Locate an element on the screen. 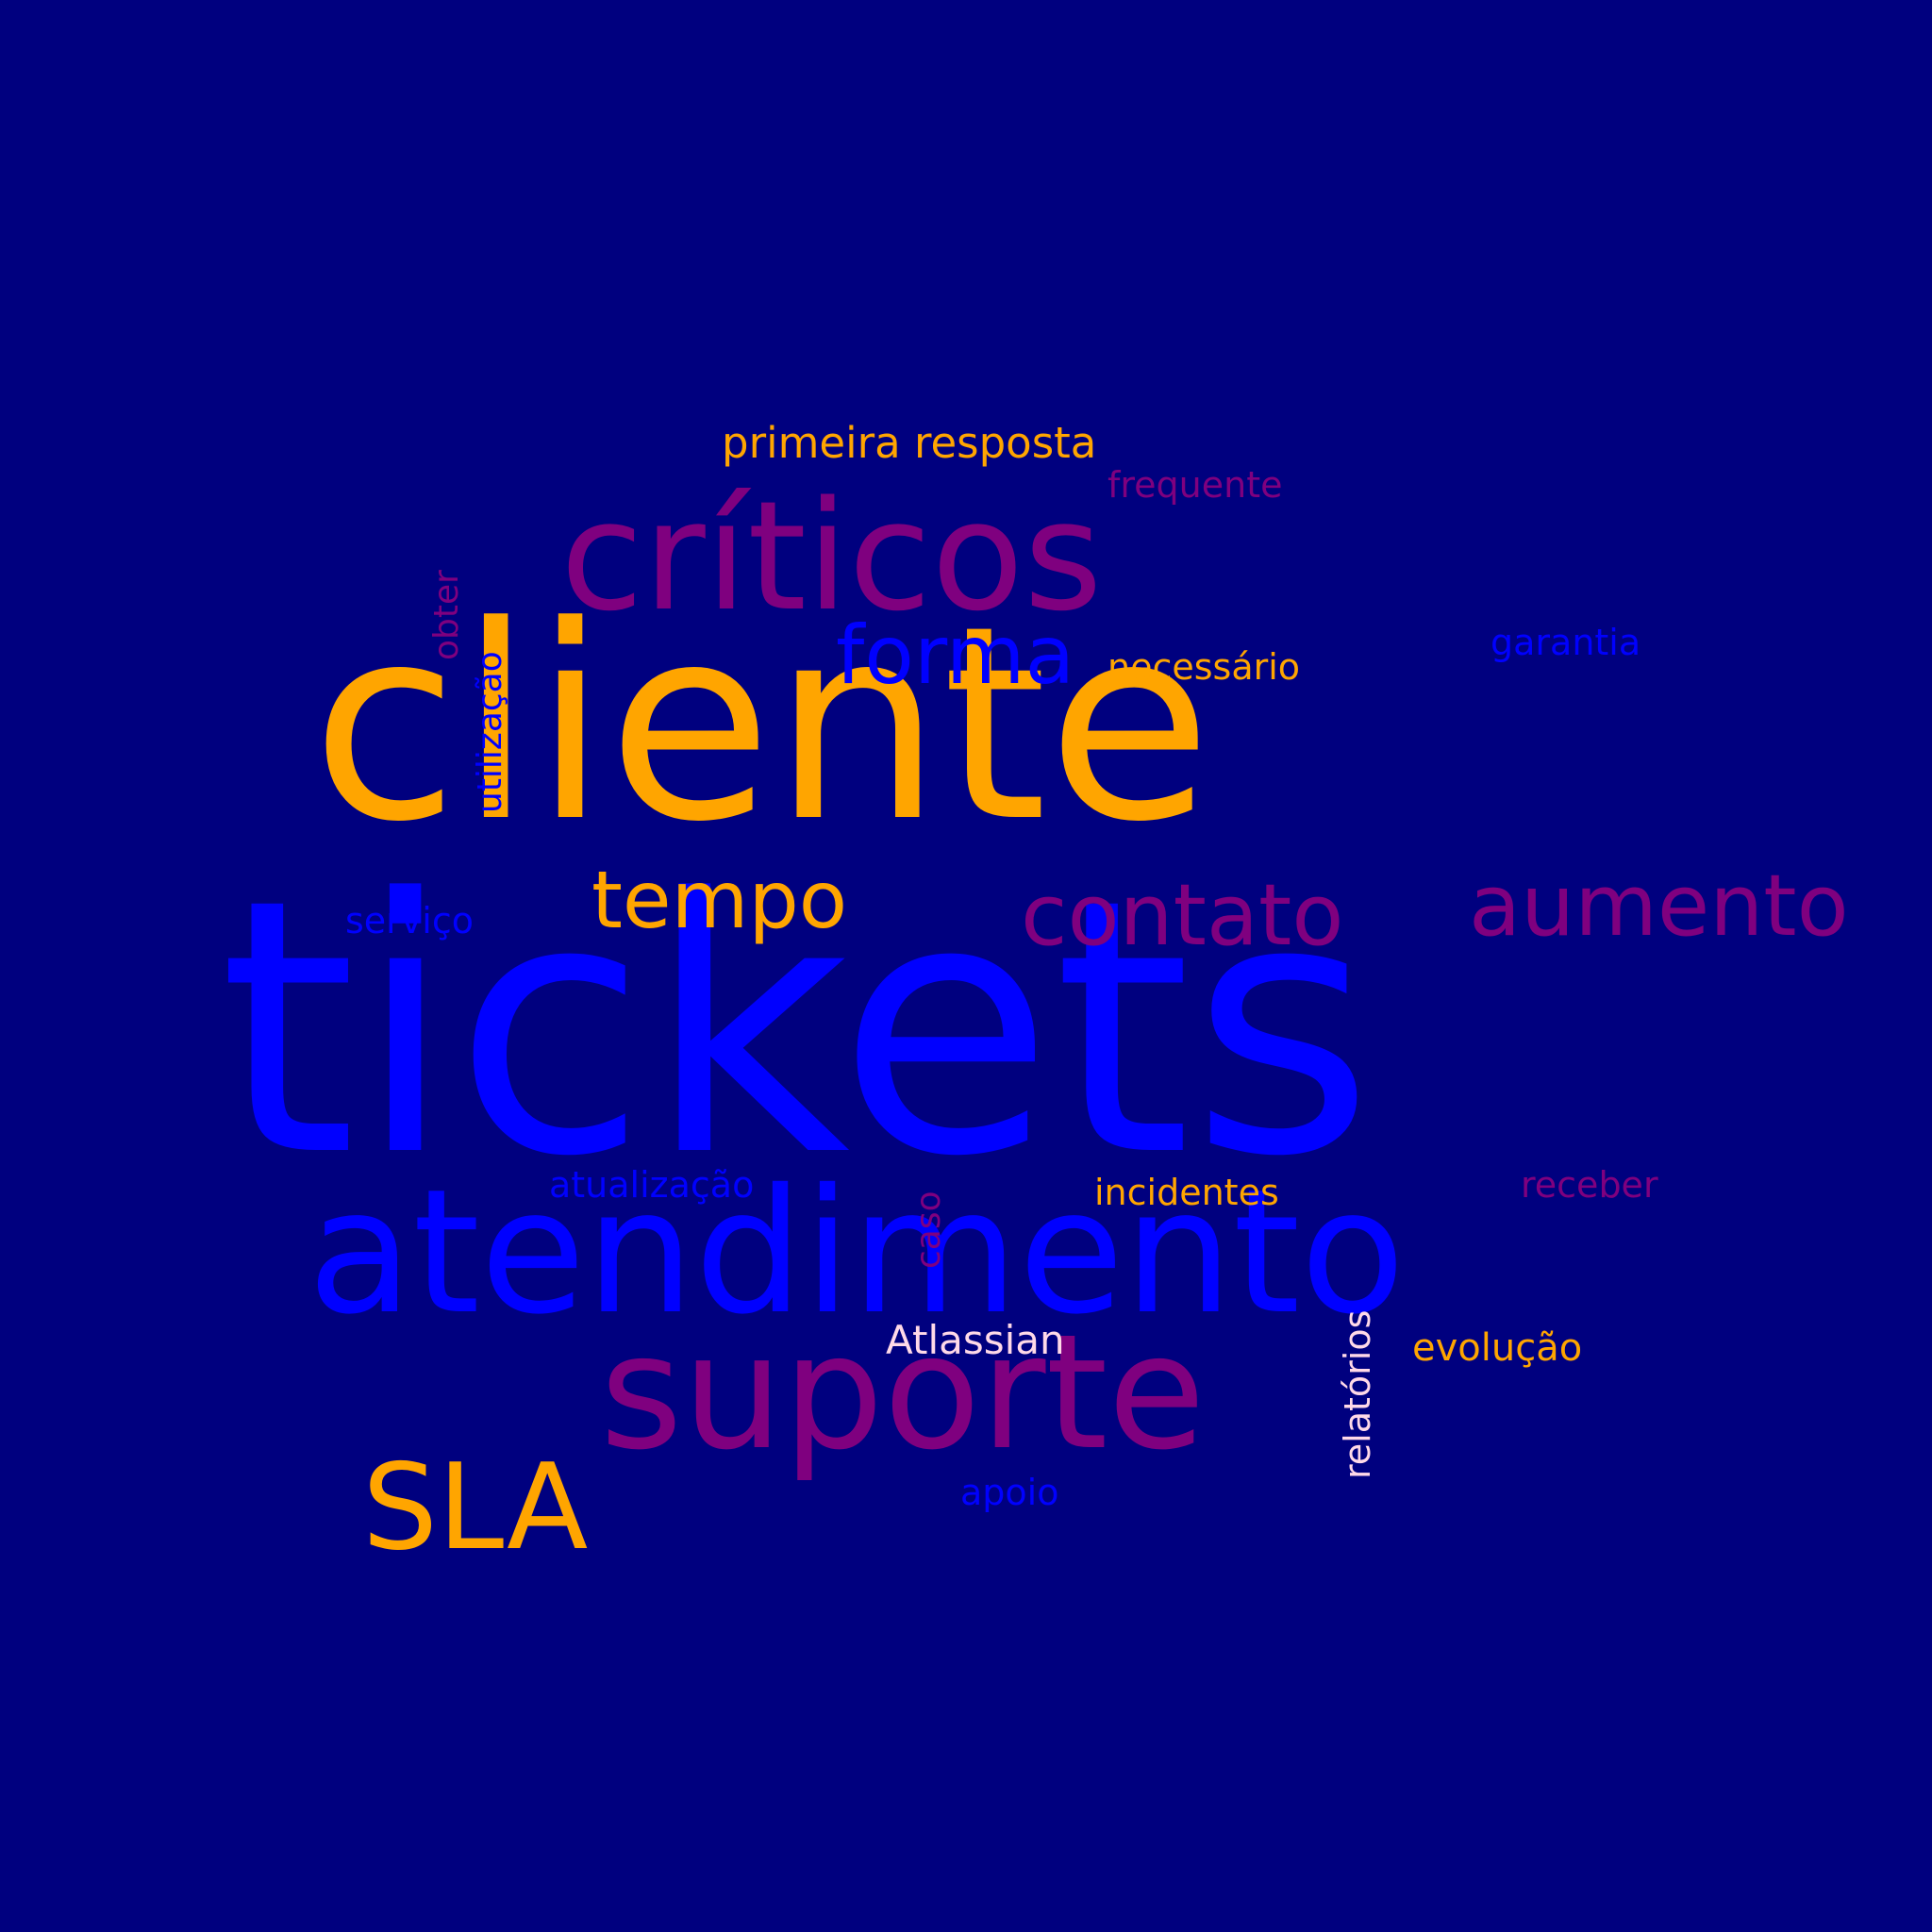 The height and width of the screenshot is (1932, 1932). word-primeira-resposta: primeira resposta is located at coordinates (910, 443).